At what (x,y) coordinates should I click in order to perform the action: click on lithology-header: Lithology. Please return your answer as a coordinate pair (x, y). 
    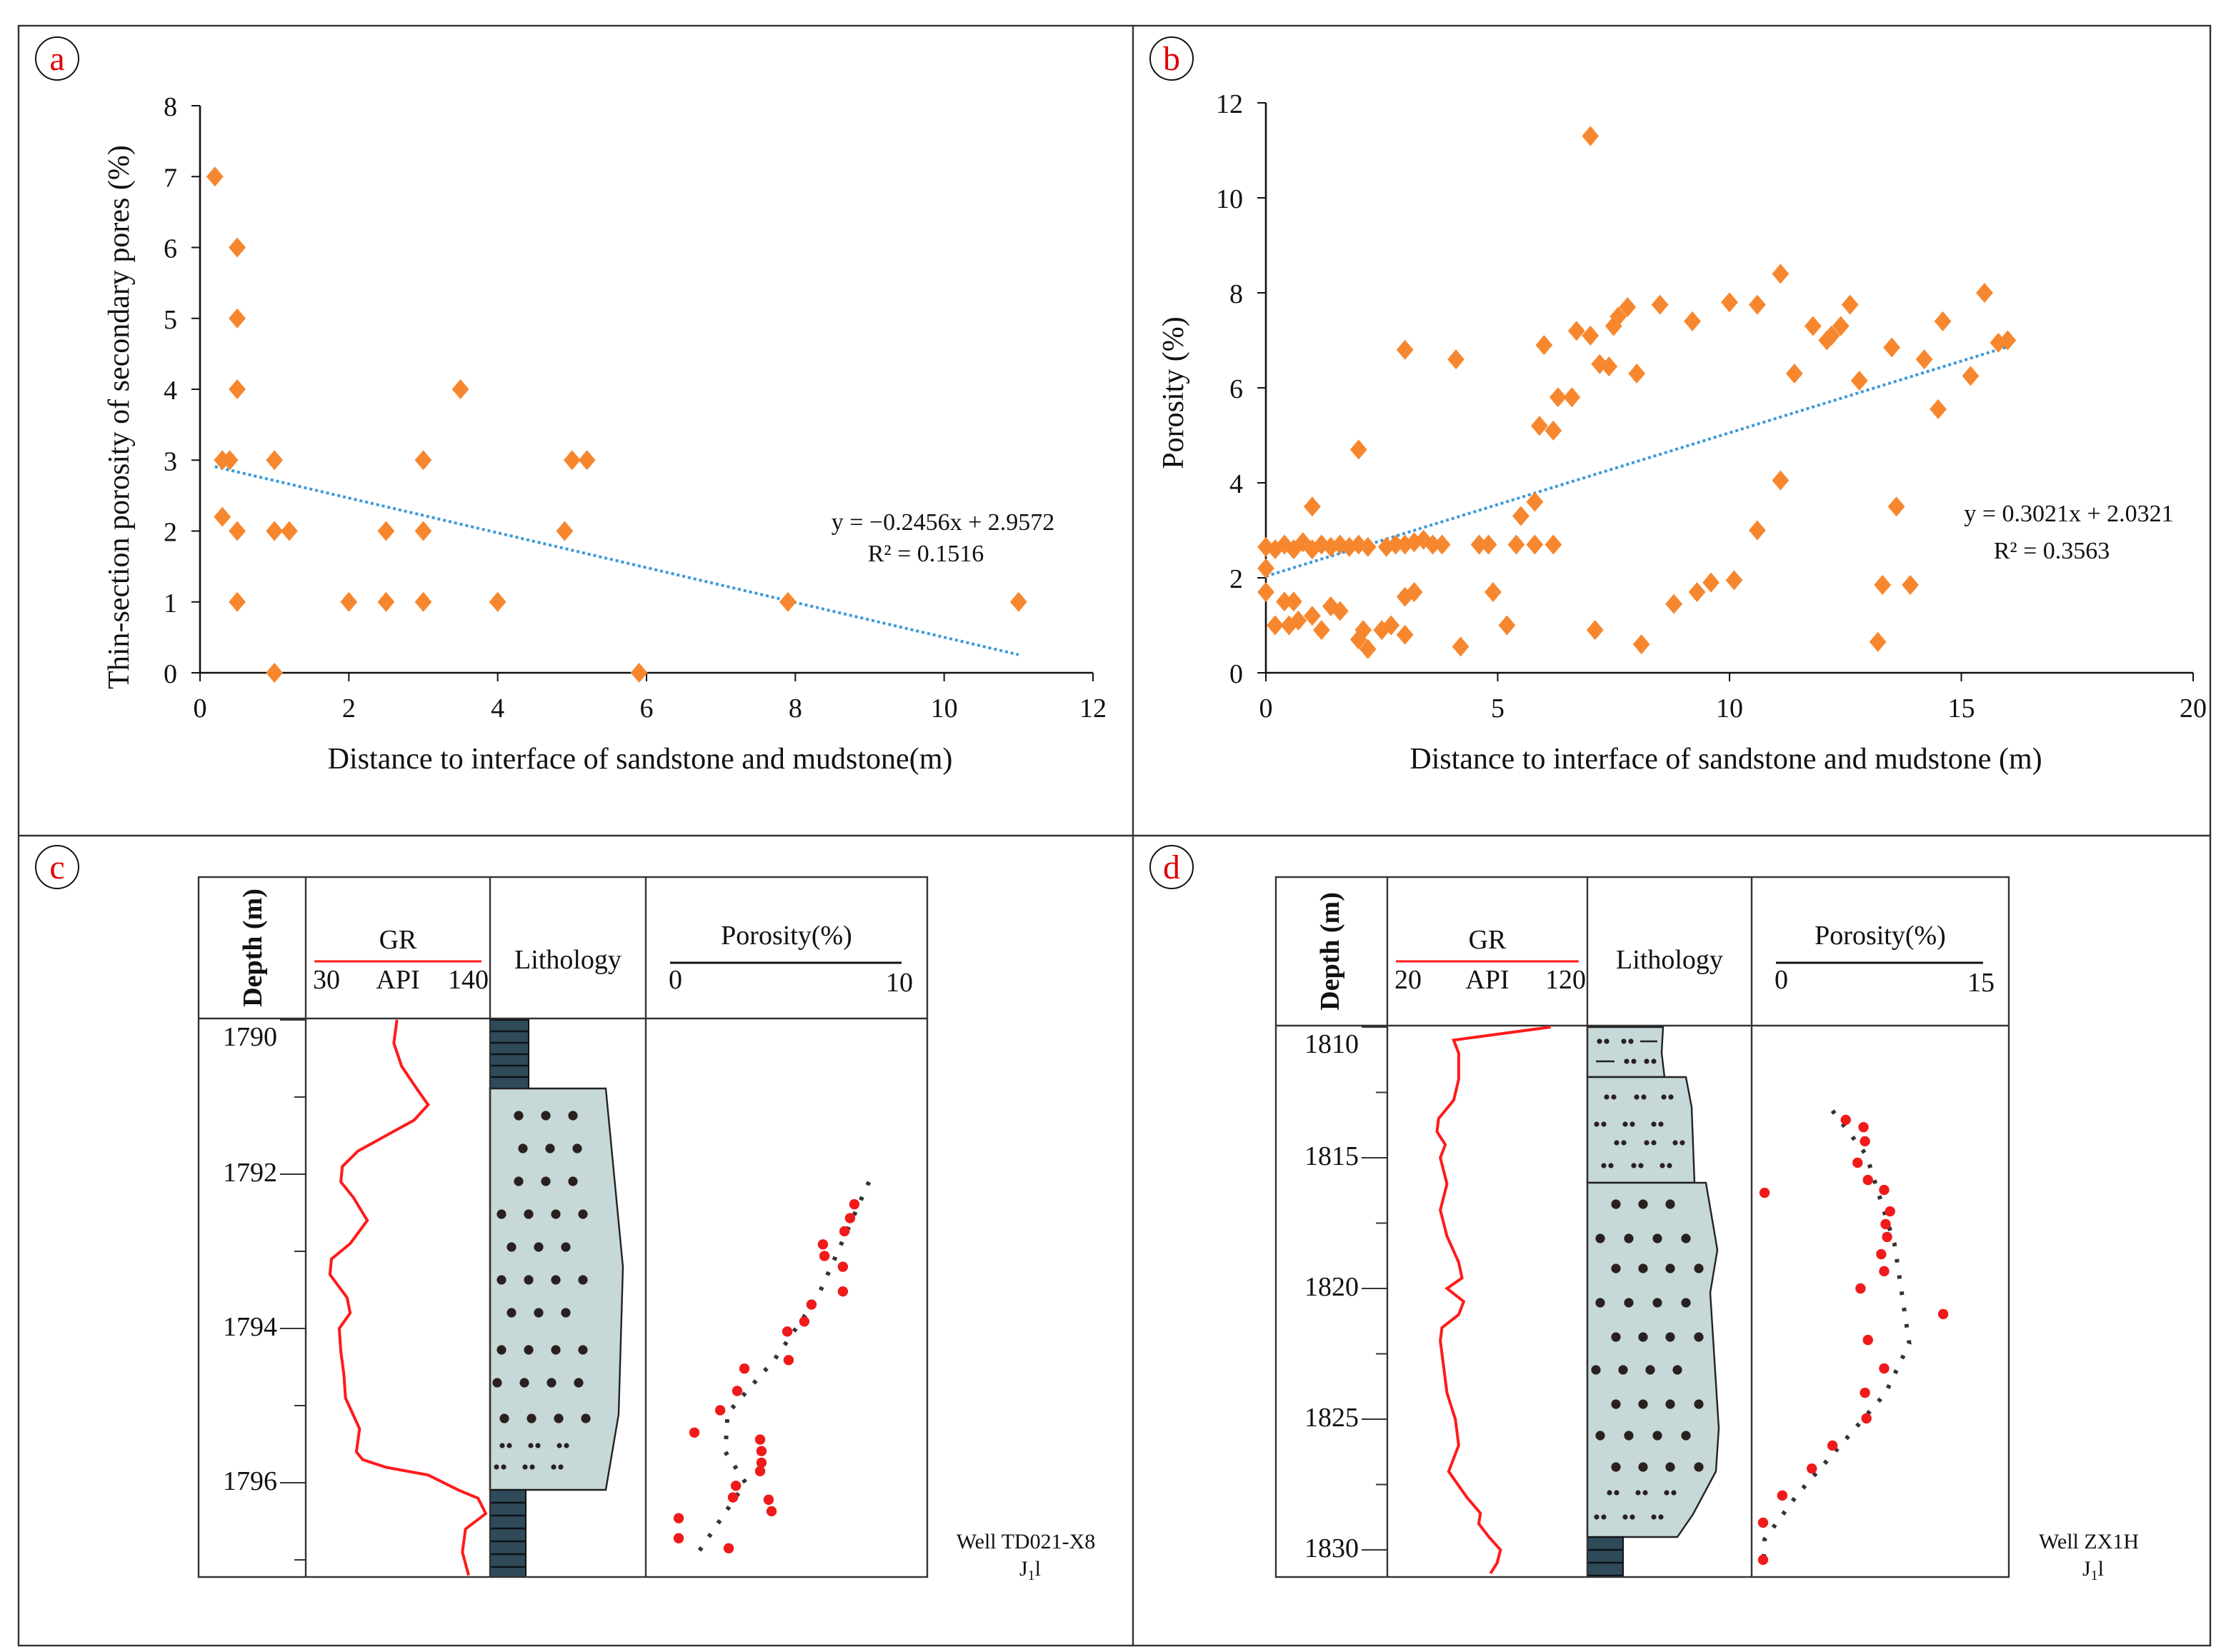
    Looking at the image, I should click on (1669, 960).